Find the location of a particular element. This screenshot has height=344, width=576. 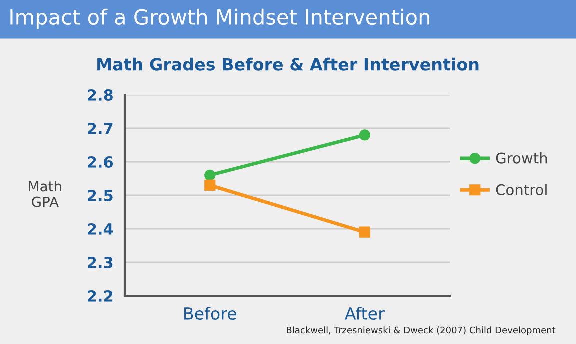

x-tick-label: After is located at coordinates (365, 313).